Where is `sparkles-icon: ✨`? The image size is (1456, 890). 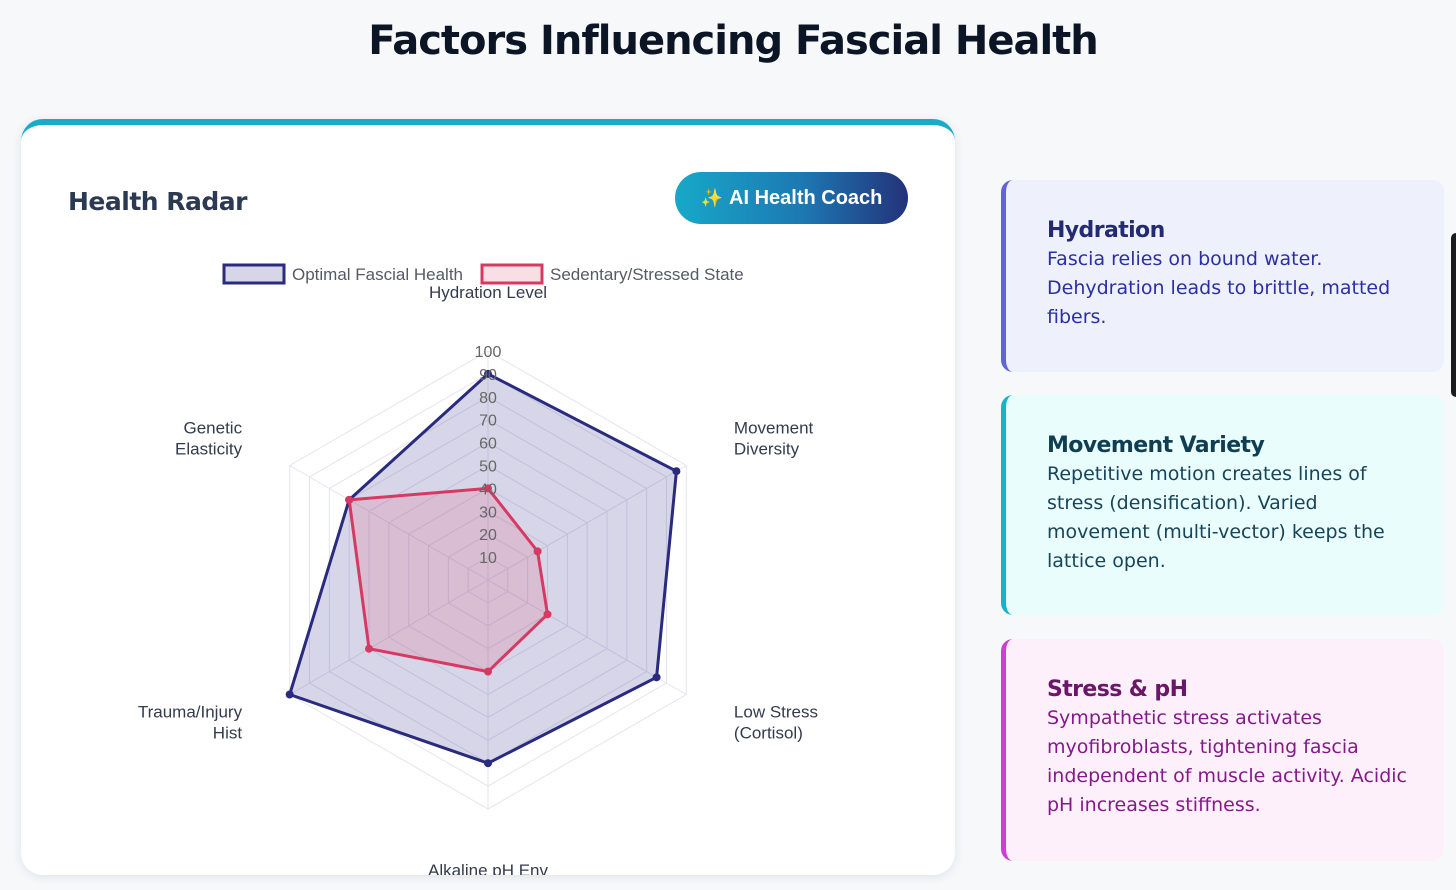
sparkles-icon: ✨ is located at coordinates (712, 197).